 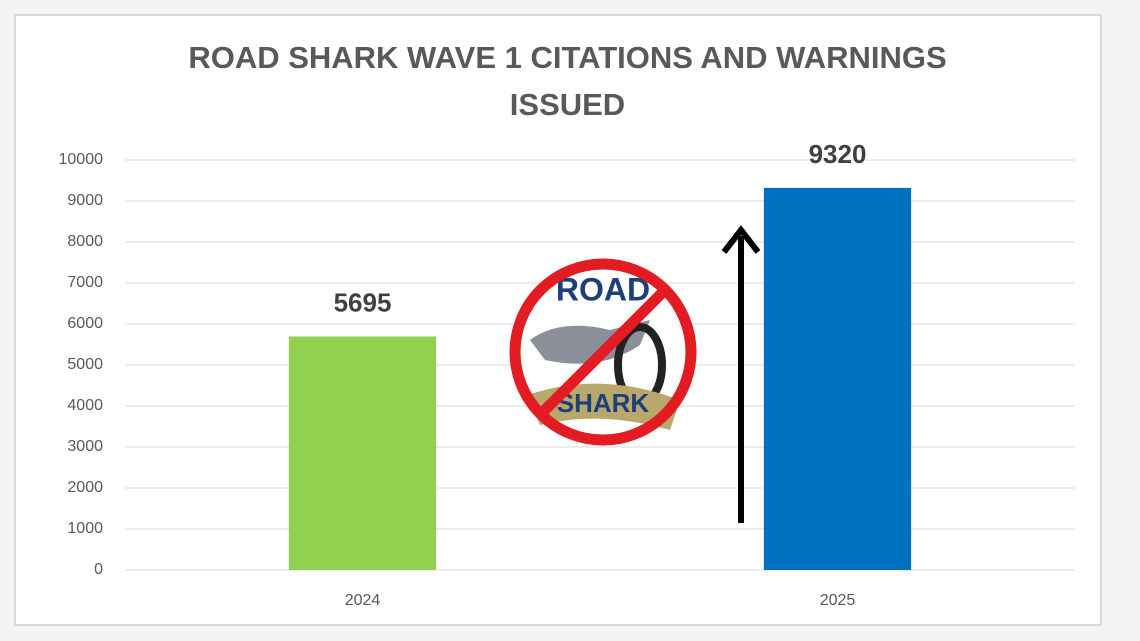 I want to click on logo-ring, so click(x=603, y=352).